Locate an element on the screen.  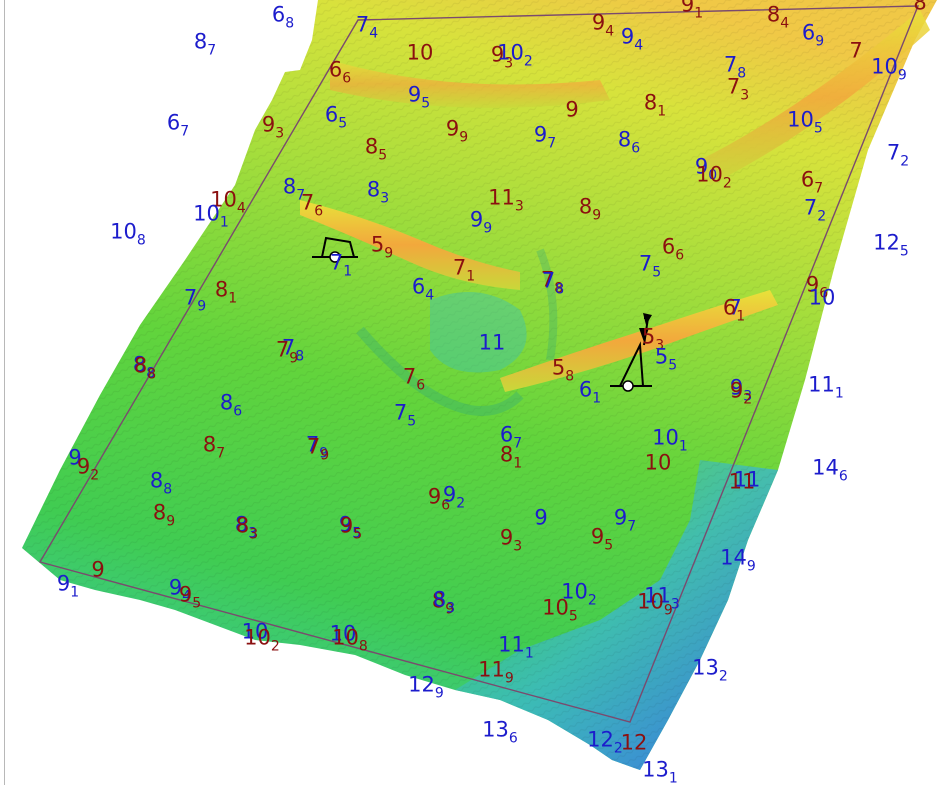
ridge-northeast is located at coordinates (815, 97).